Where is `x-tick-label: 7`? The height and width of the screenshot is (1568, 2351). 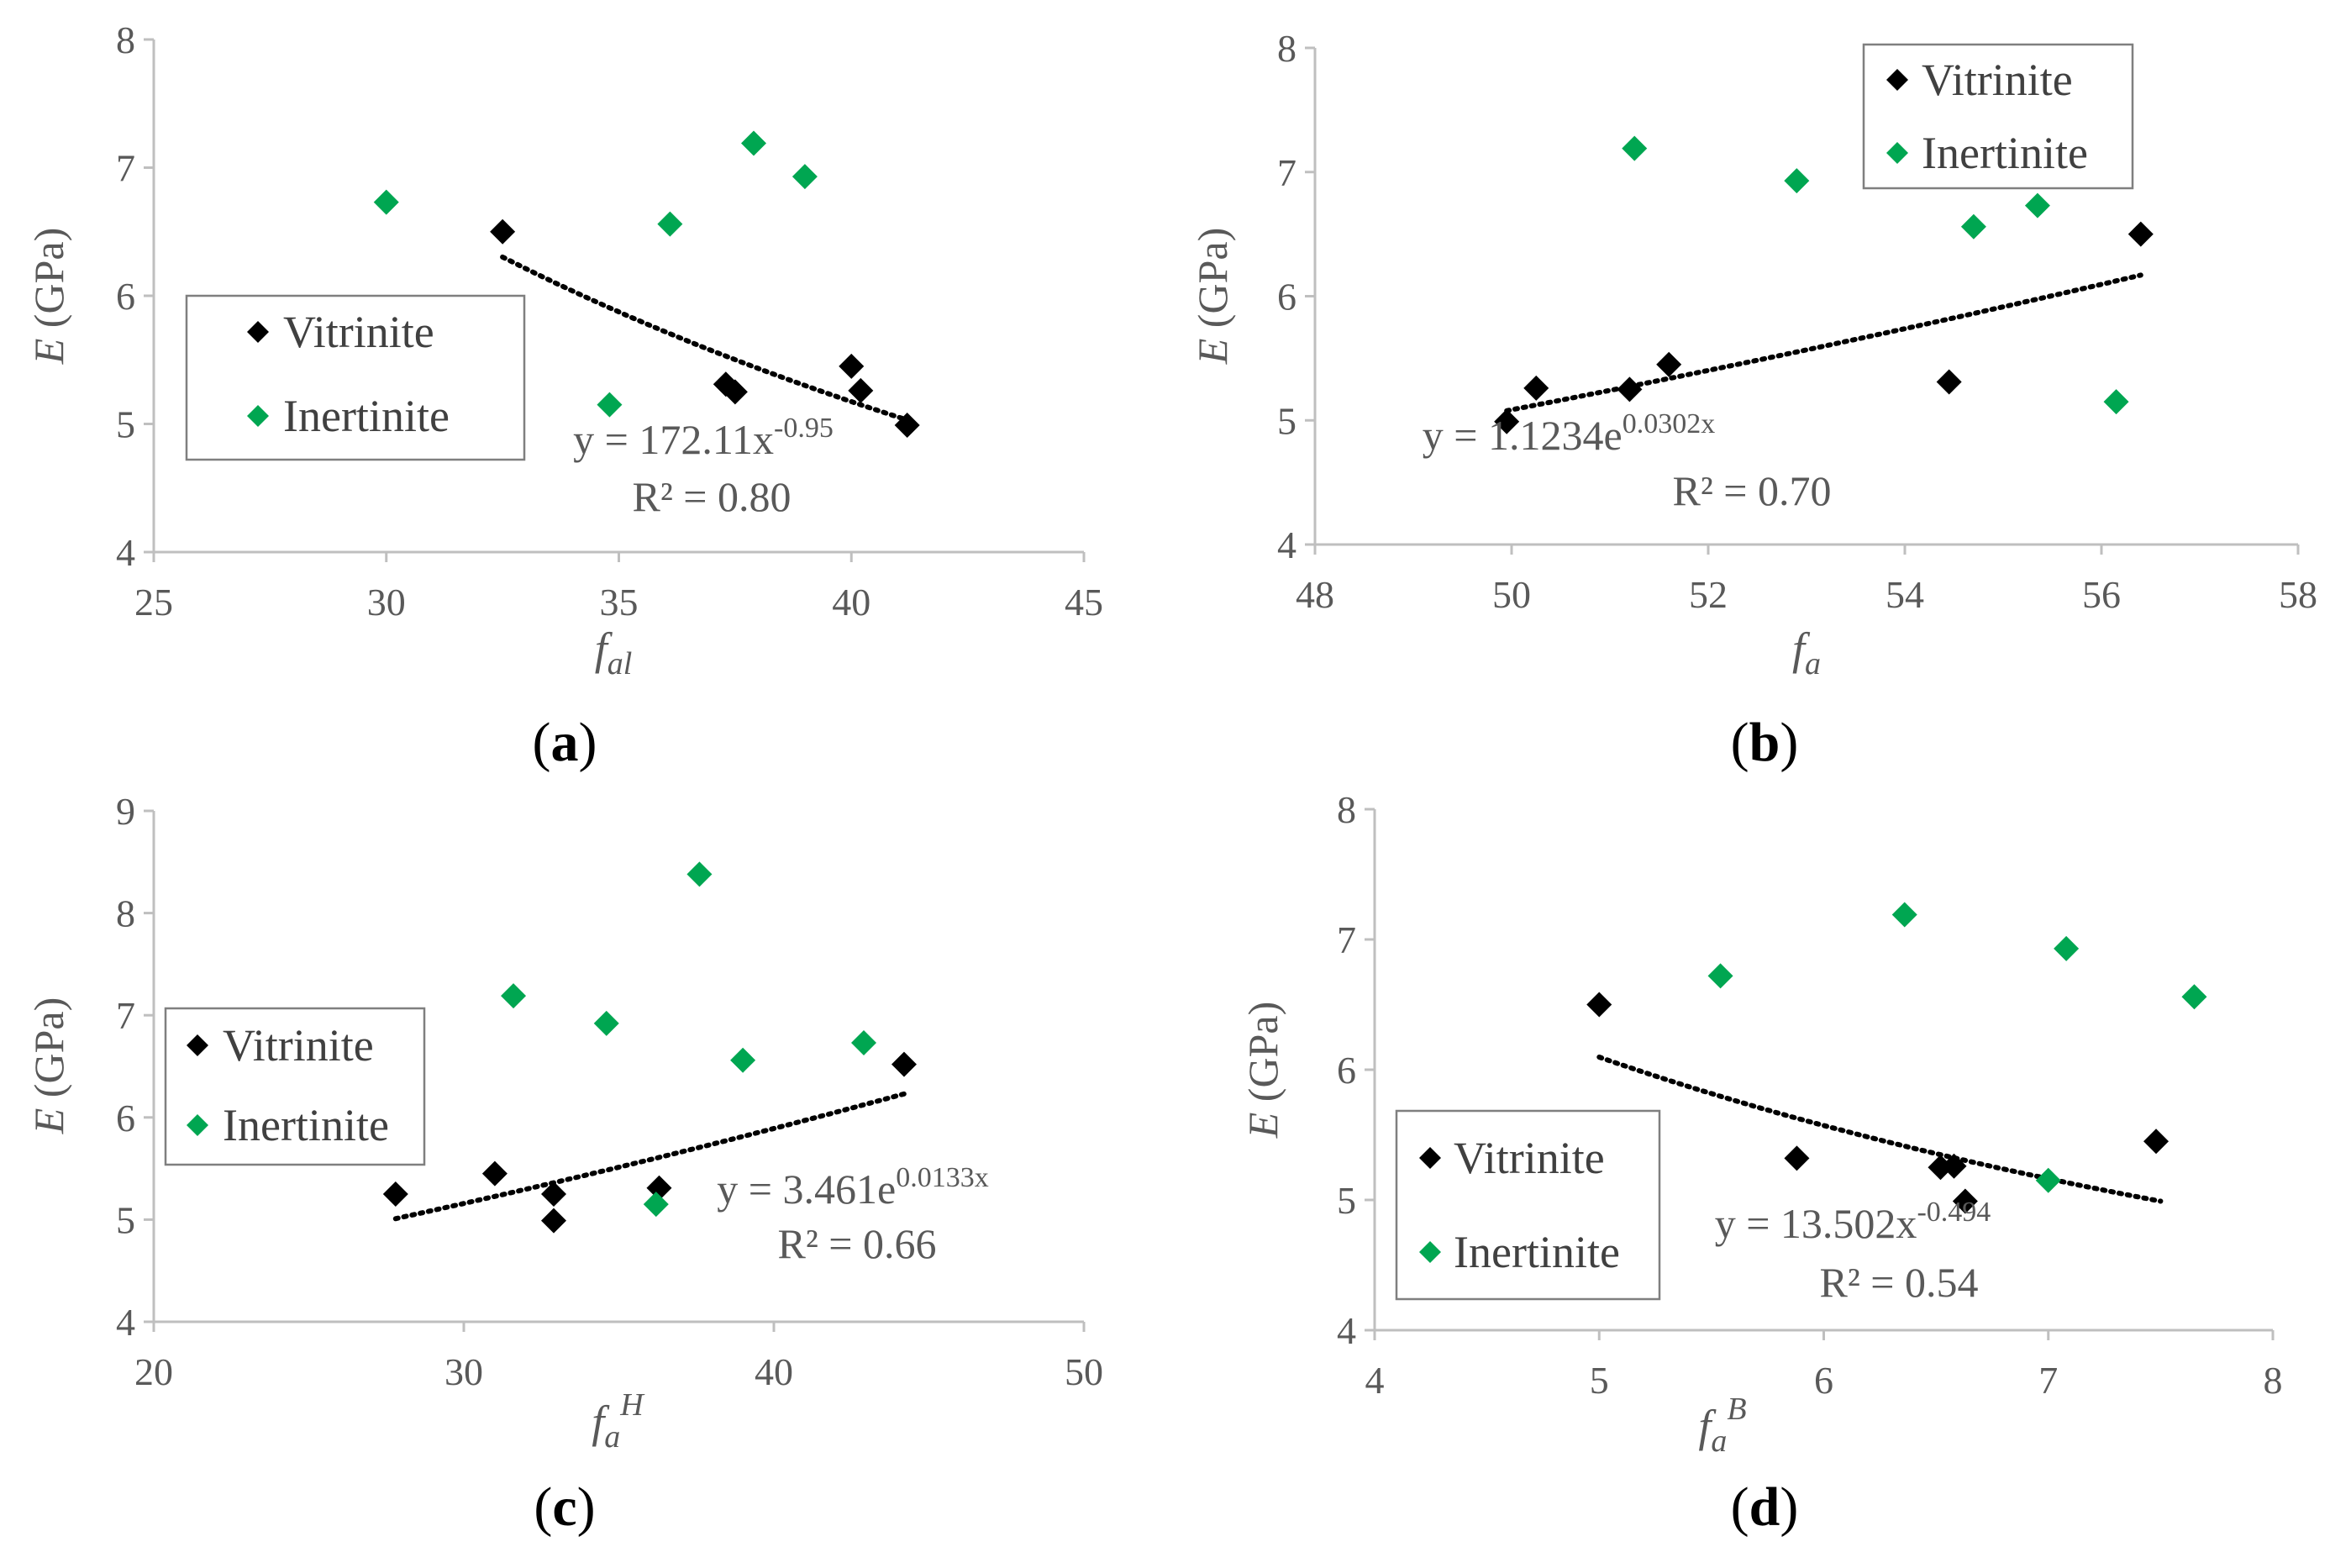 x-tick-label: 7 is located at coordinates (2048, 1380).